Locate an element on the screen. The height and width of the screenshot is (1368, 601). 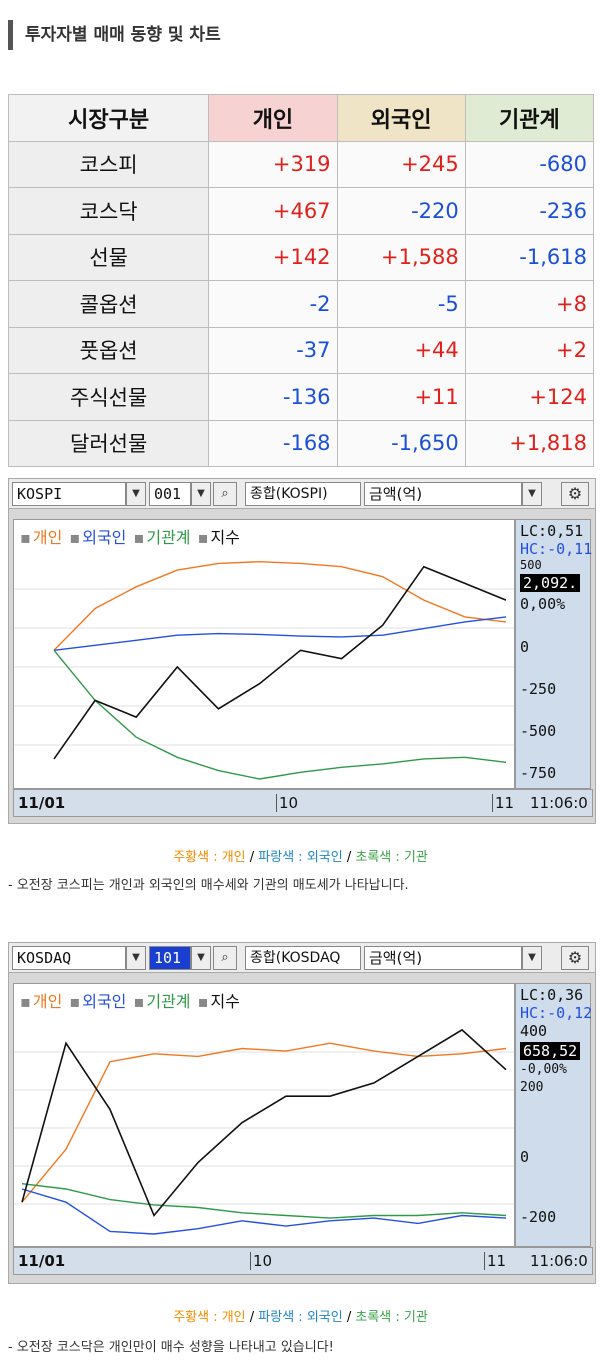
header-foreign: 외국인 is located at coordinates (401, 118).